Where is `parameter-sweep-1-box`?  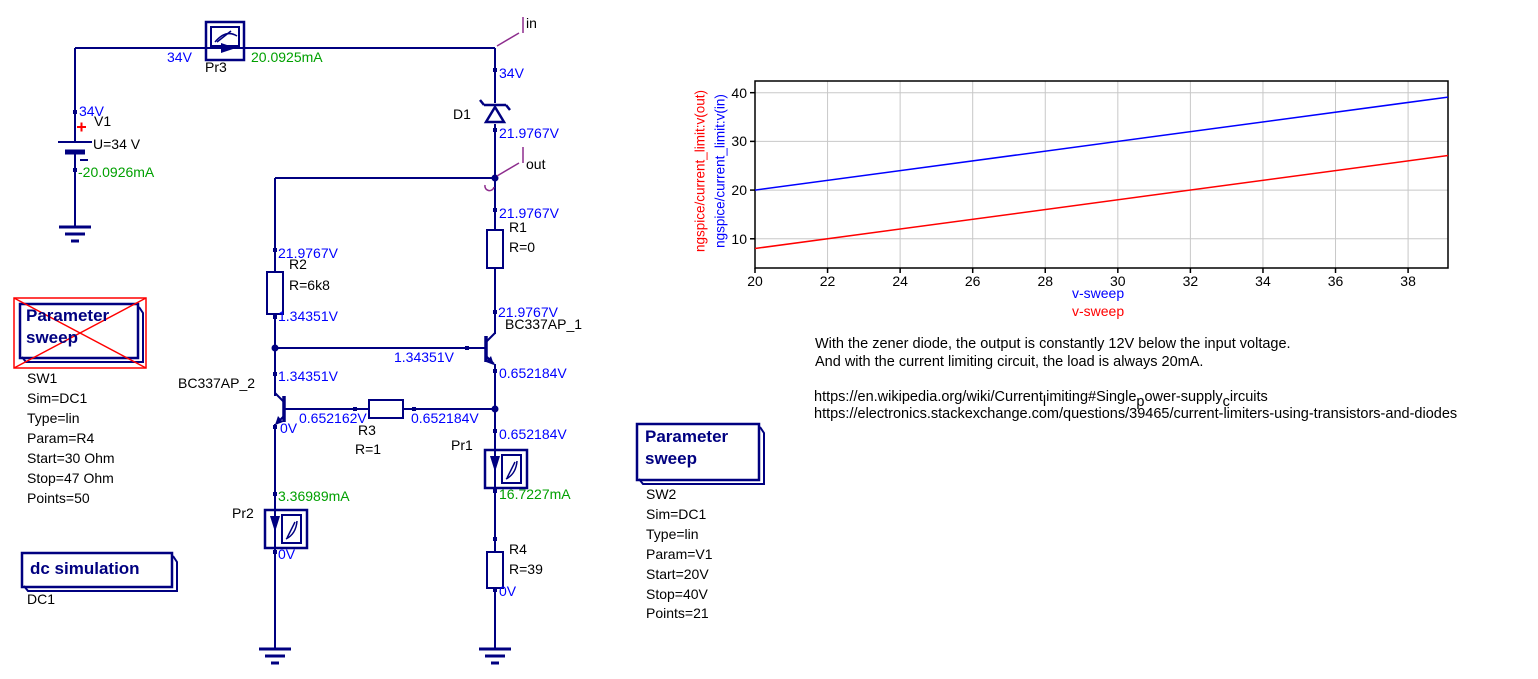
parameter-sweep-1-box is located at coordinates (80, 333).